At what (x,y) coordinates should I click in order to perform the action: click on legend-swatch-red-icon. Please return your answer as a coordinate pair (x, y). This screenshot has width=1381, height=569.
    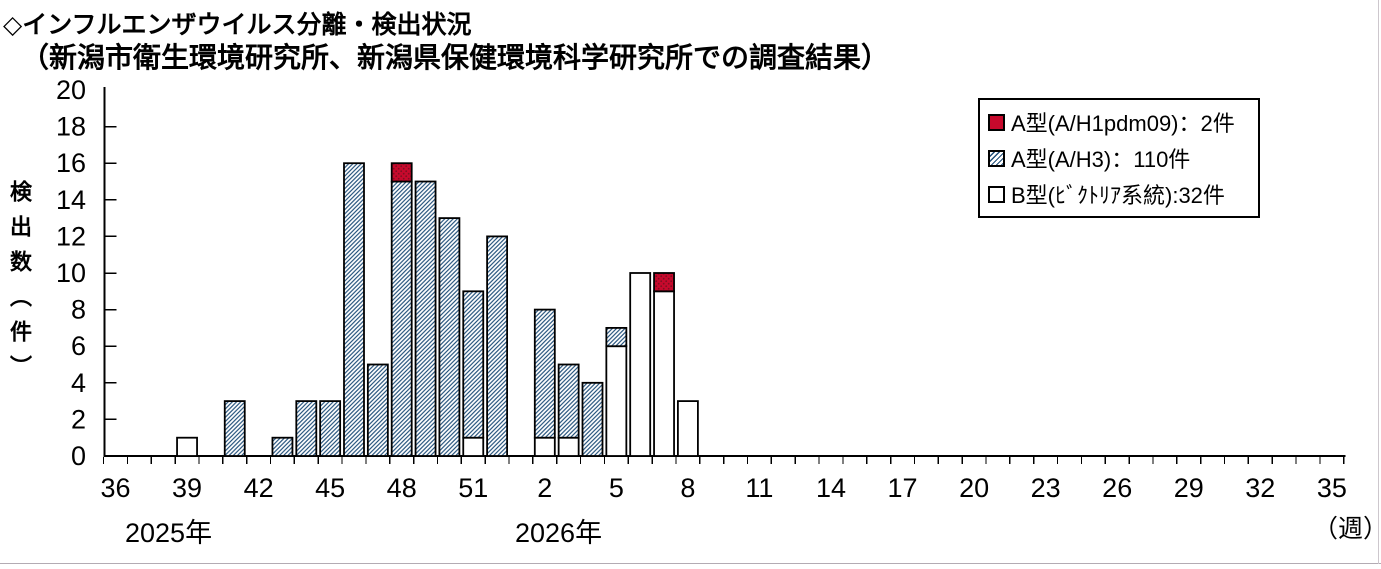
    Looking at the image, I should click on (996, 122).